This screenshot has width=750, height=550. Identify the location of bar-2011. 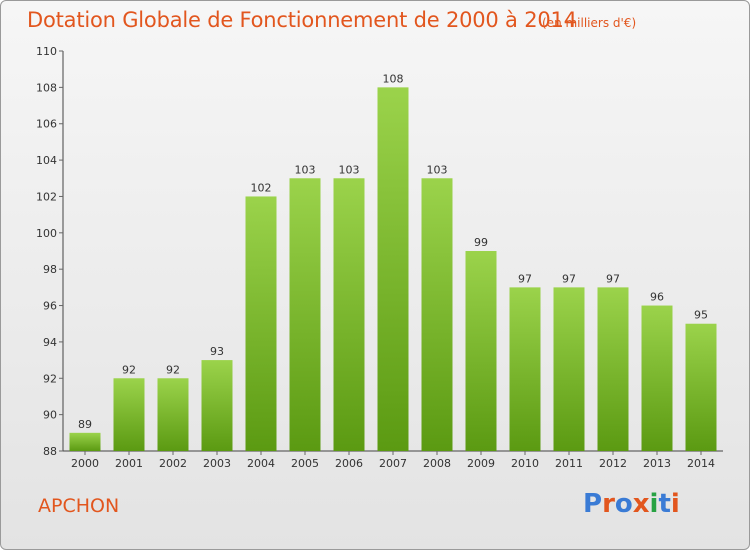
(569, 369).